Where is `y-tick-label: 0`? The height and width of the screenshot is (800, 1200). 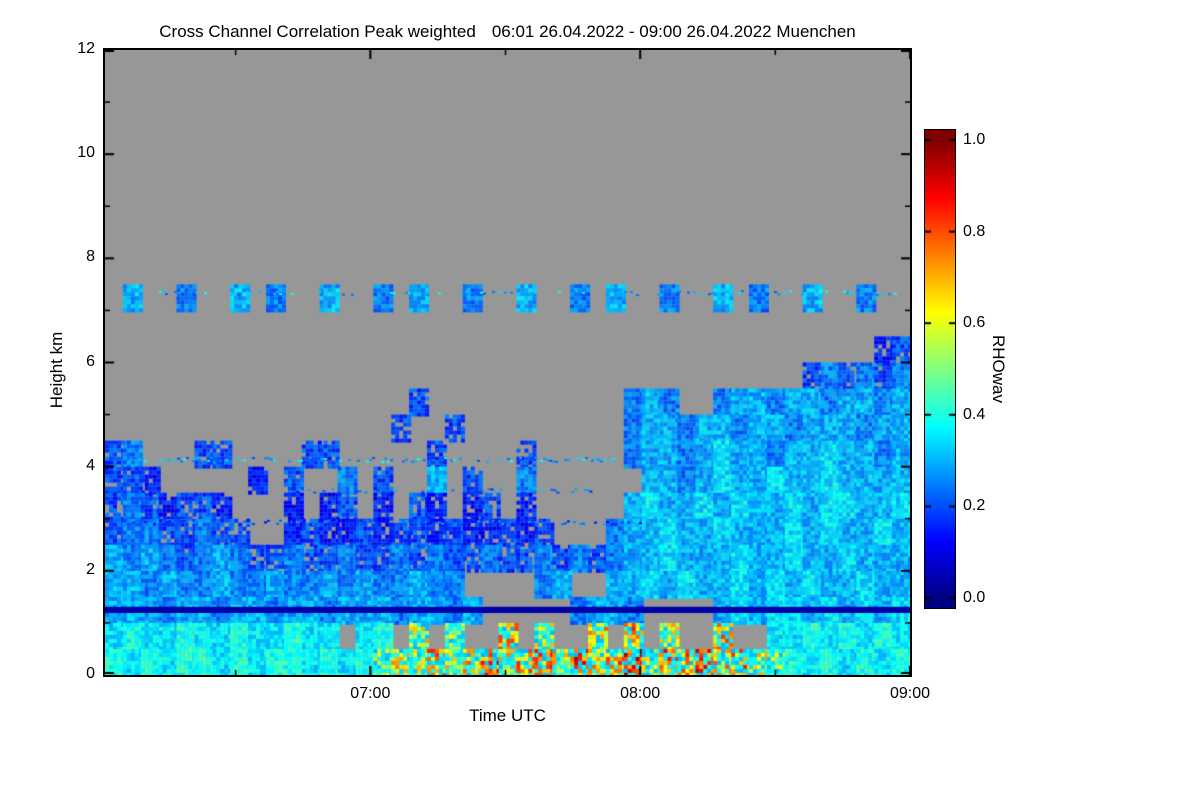
y-tick-label: 0 is located at coordinates (90, 673).